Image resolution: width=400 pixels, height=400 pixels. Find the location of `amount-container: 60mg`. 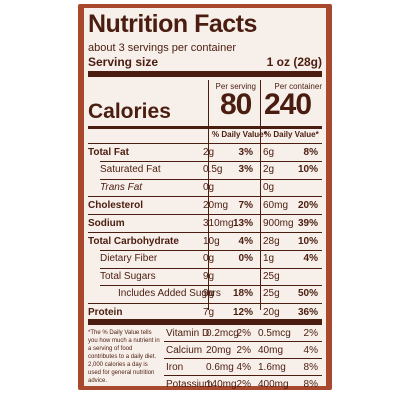

amount-container: 60mg is located at coordinates (276, 206).